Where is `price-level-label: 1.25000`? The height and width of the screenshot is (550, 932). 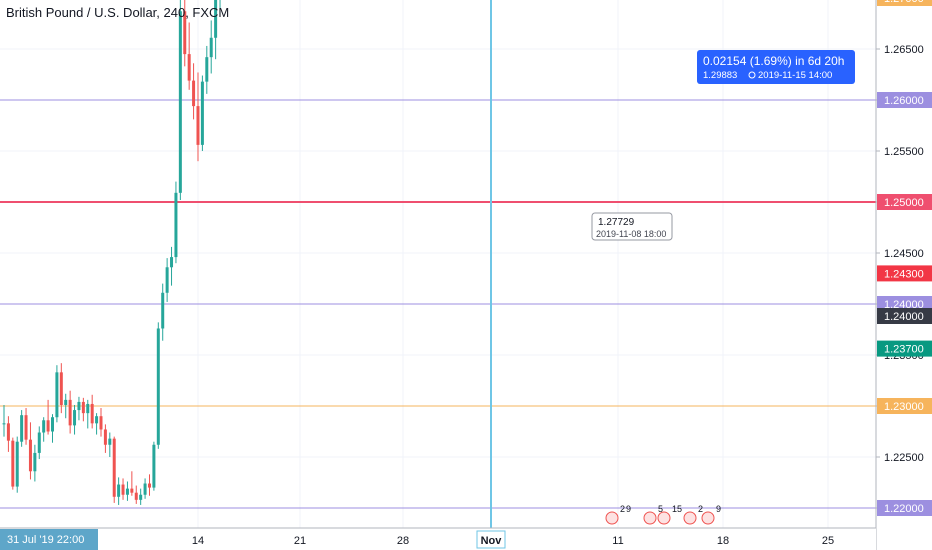
price-level-label: 1.25000 is located at coordinates (904, 203).